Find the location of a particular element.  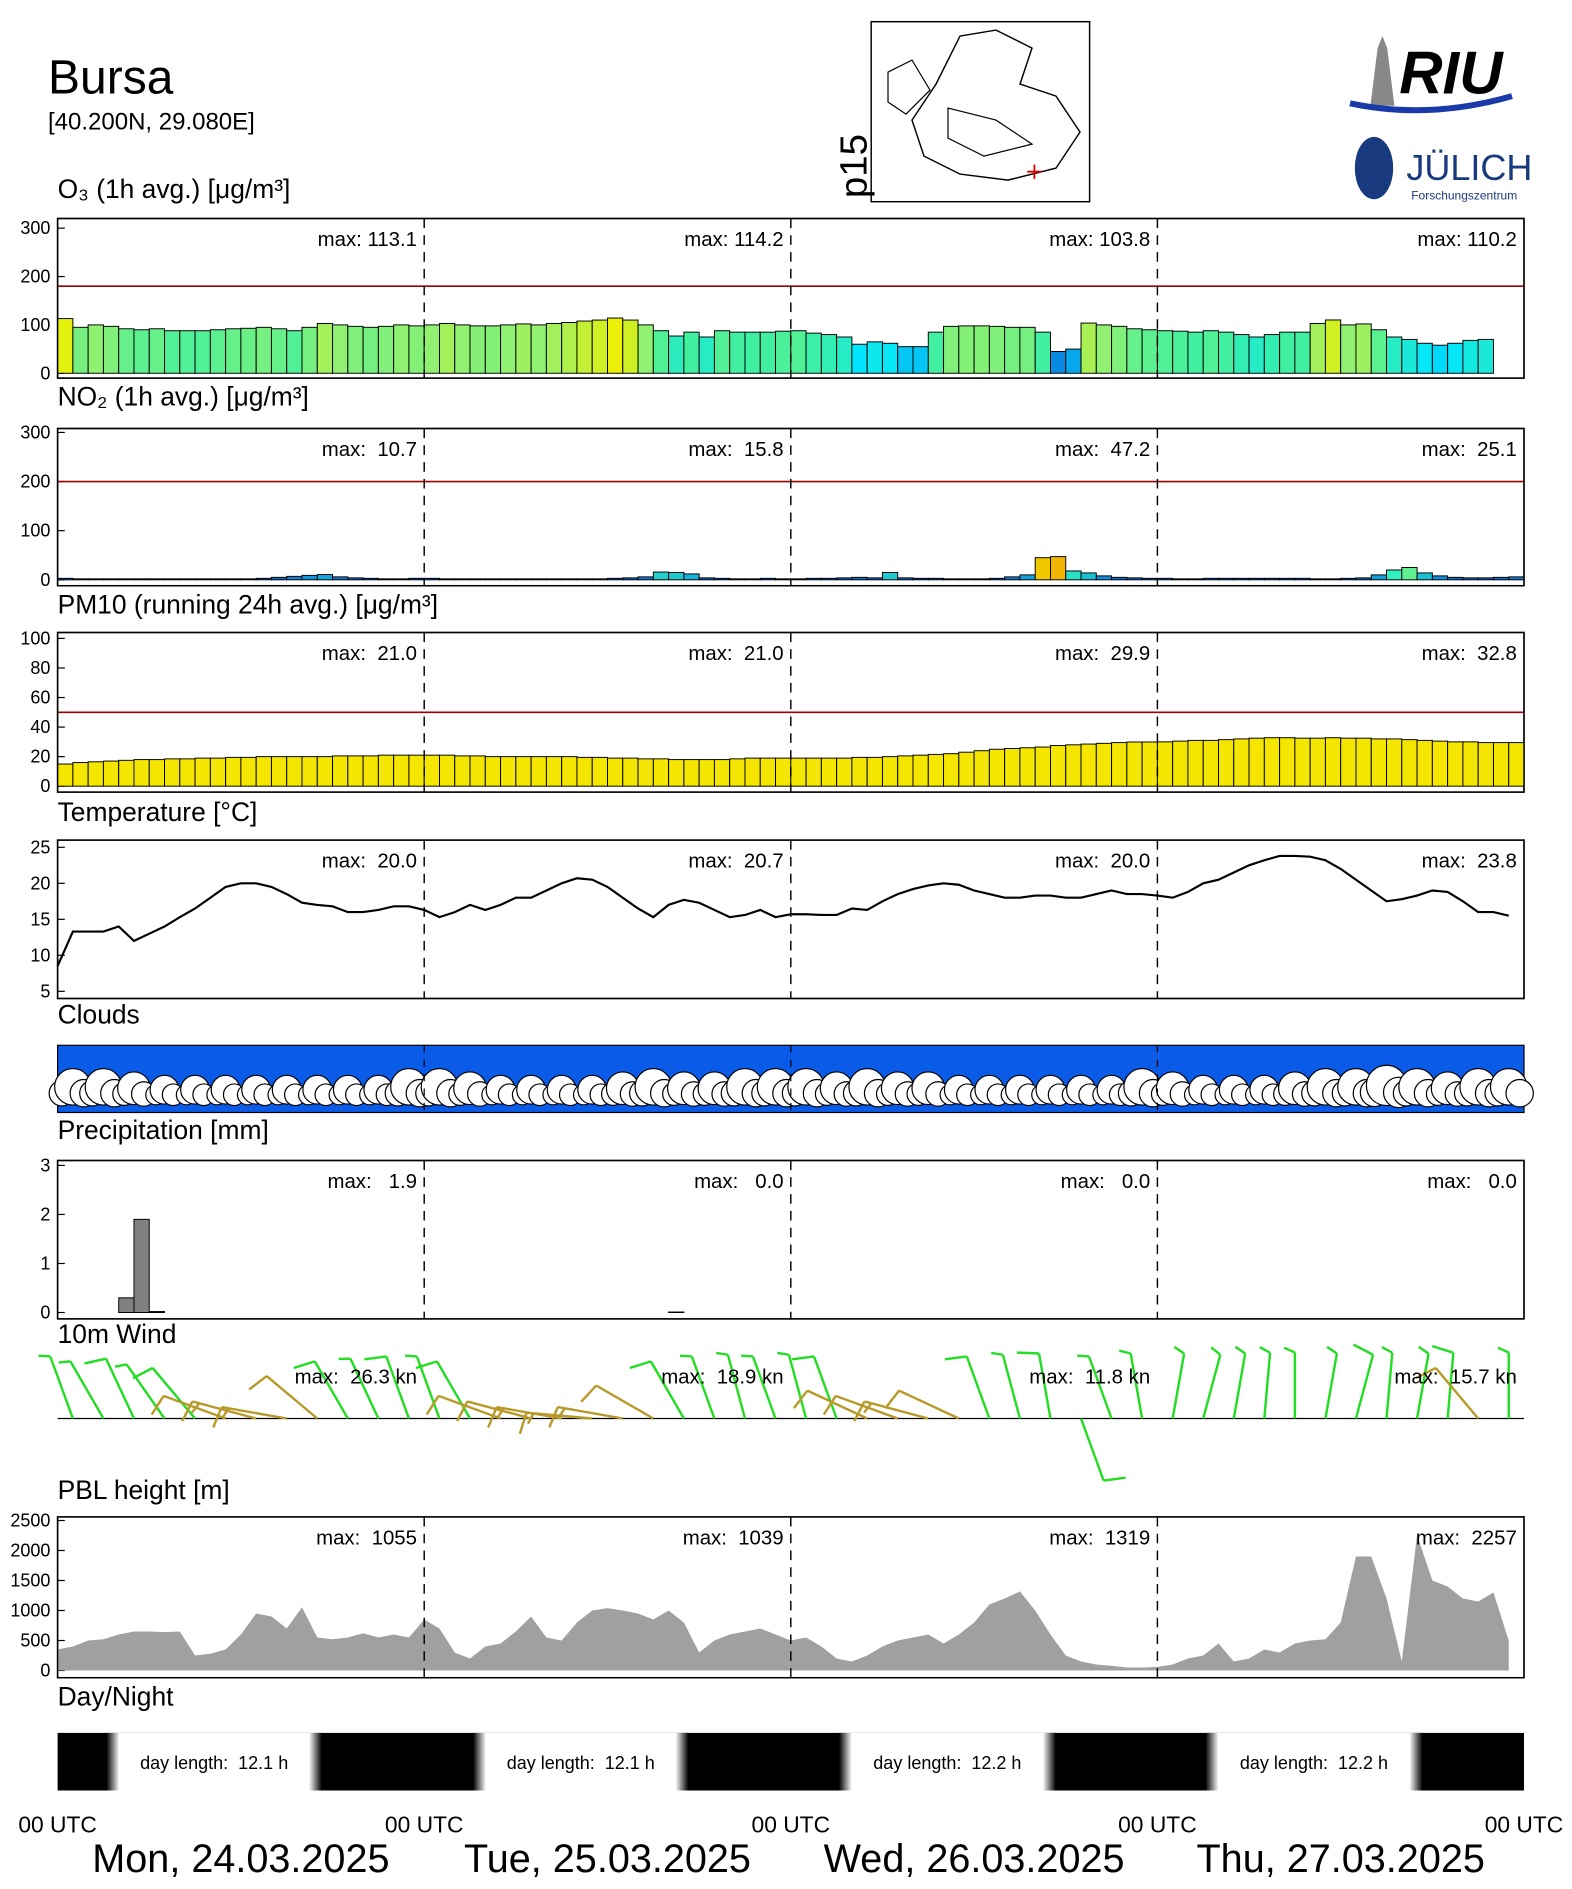

max-label: max: 10.7 is located at coordinates (369, 450).